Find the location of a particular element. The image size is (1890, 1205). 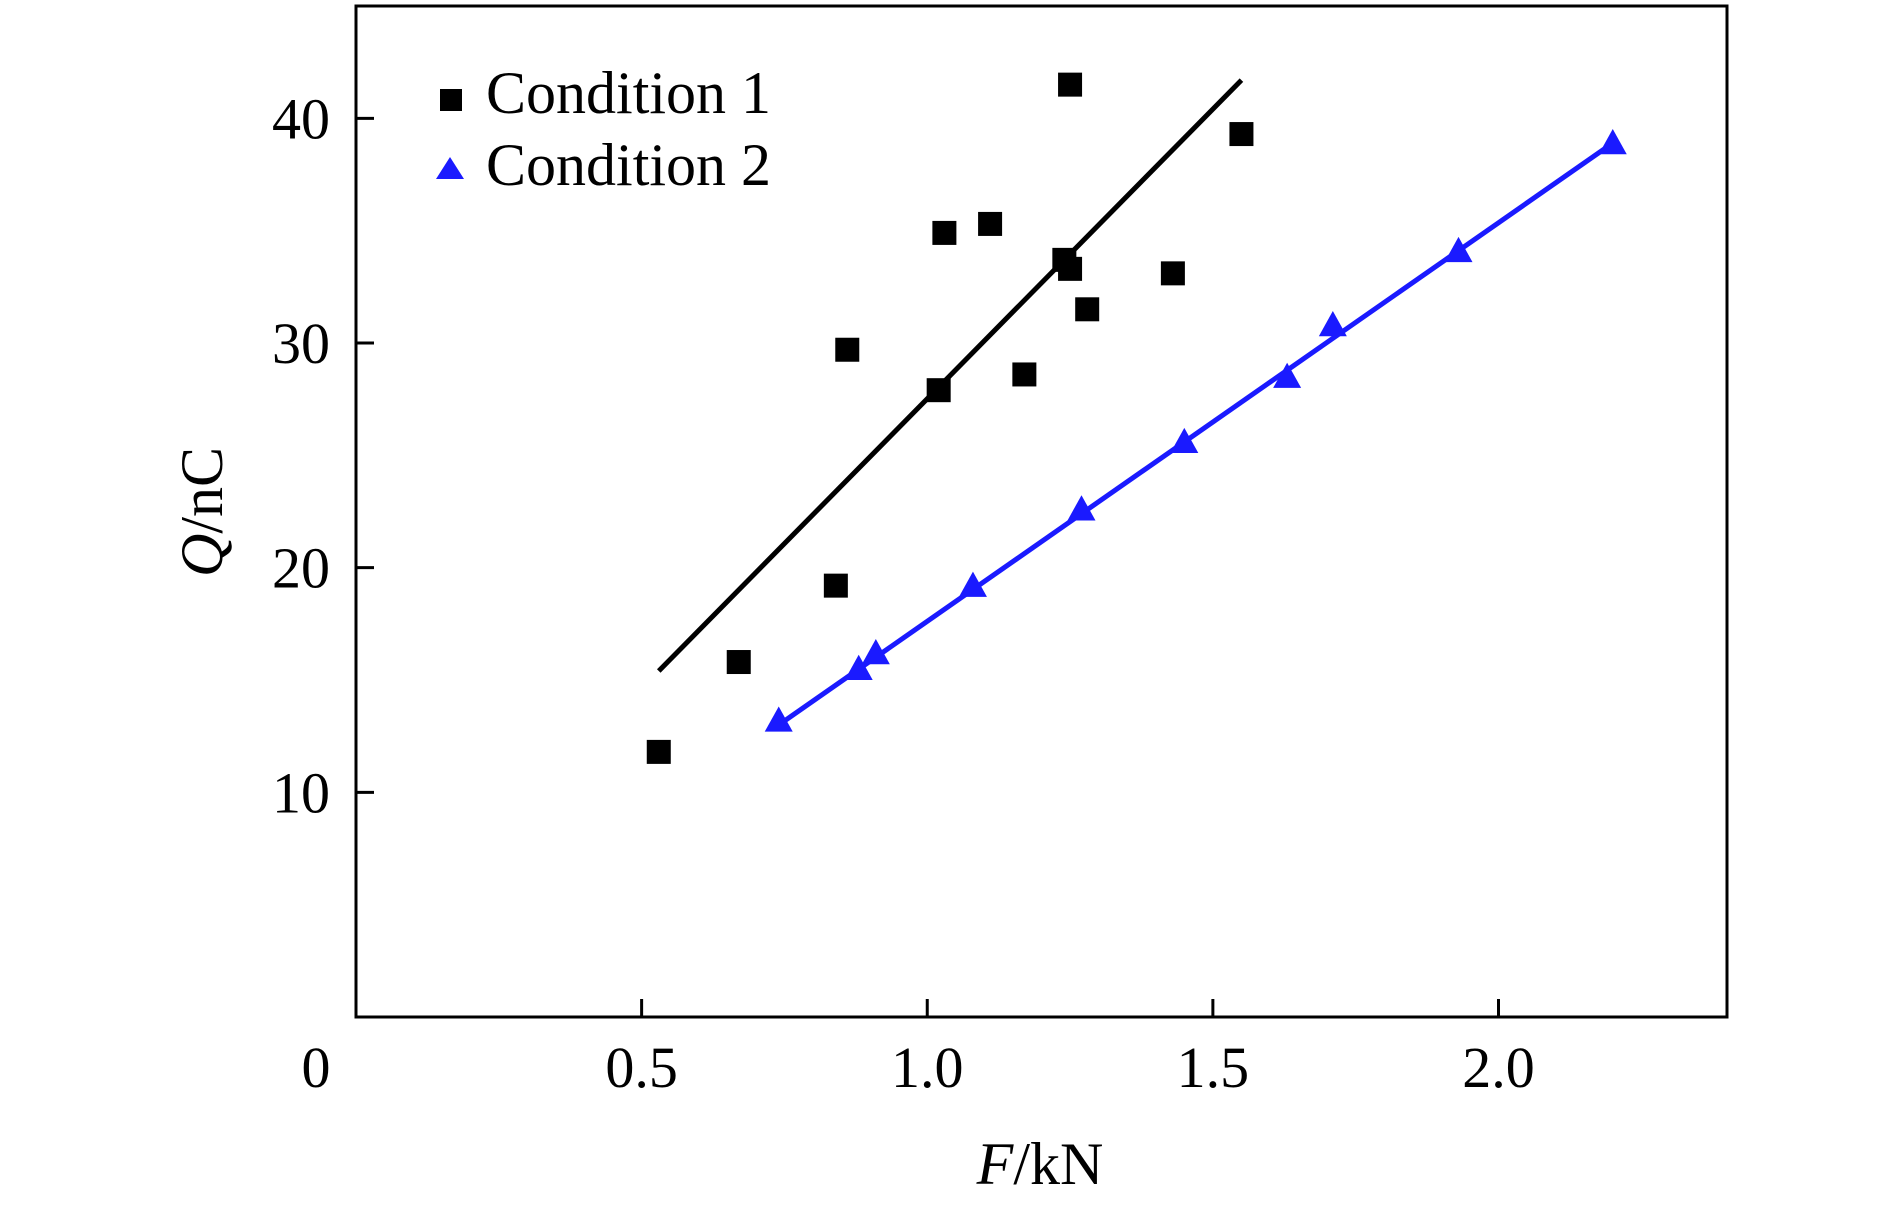

y-axis-title: Q/nC is located at coordinates (202, 512).